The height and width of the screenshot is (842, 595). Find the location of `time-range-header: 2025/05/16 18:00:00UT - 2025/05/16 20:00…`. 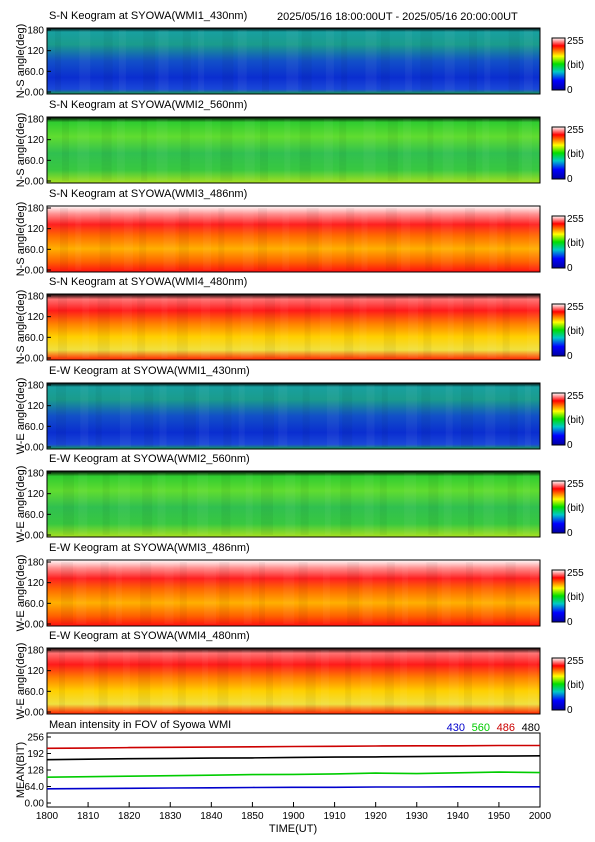

time-range-header: 2025/05/16 18:00:00UT - 2025/05/16 20:00… is located at coordinates (397, 17).